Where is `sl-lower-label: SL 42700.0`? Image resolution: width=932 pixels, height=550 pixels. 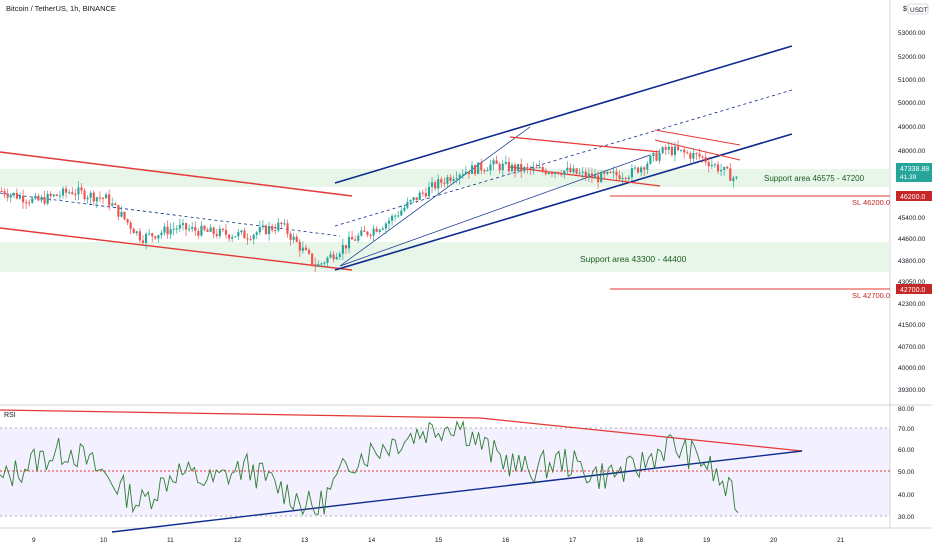
sl-lower-label: SL 42700.0 is located at coordinates (871, 295).